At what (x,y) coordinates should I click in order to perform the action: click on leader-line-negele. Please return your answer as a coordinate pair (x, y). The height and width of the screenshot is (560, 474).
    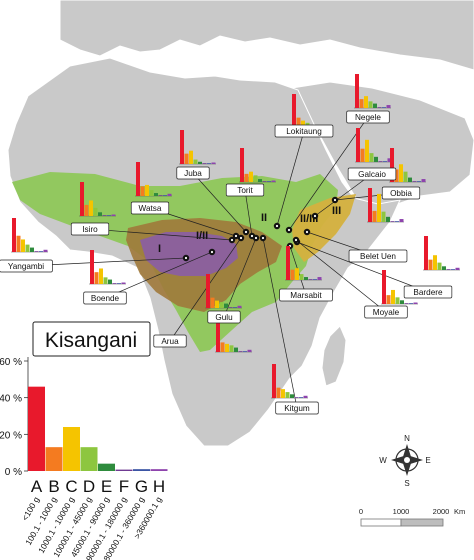
    Looking at the image, I should click on (328, 173).